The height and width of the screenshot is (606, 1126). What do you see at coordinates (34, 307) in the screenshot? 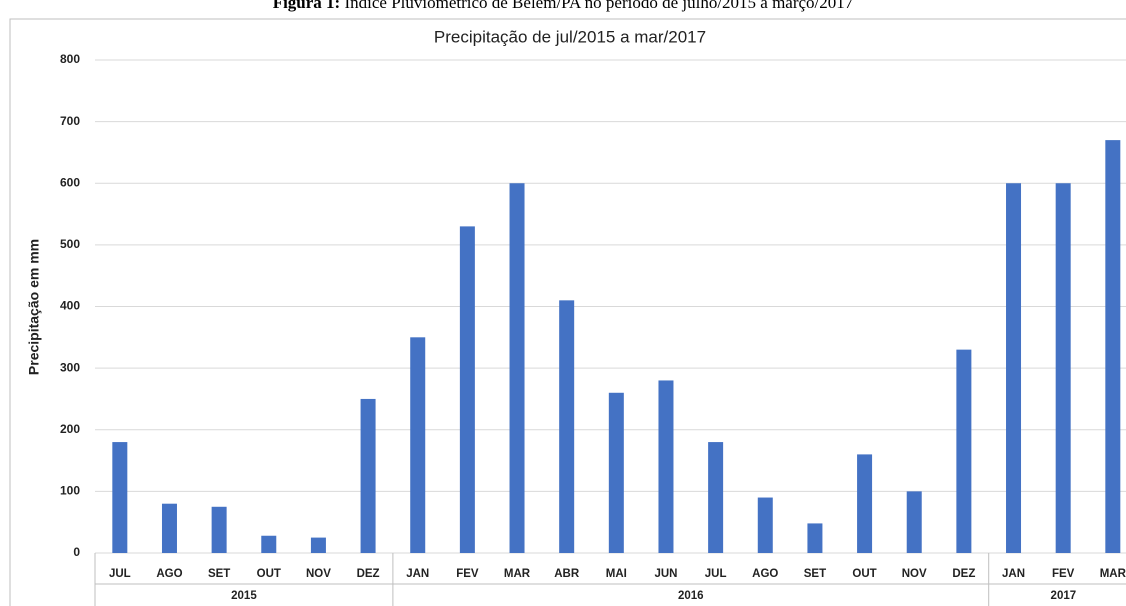
I see `y-axis-label: Precipitação em mm` at bounding box center [34, 307].